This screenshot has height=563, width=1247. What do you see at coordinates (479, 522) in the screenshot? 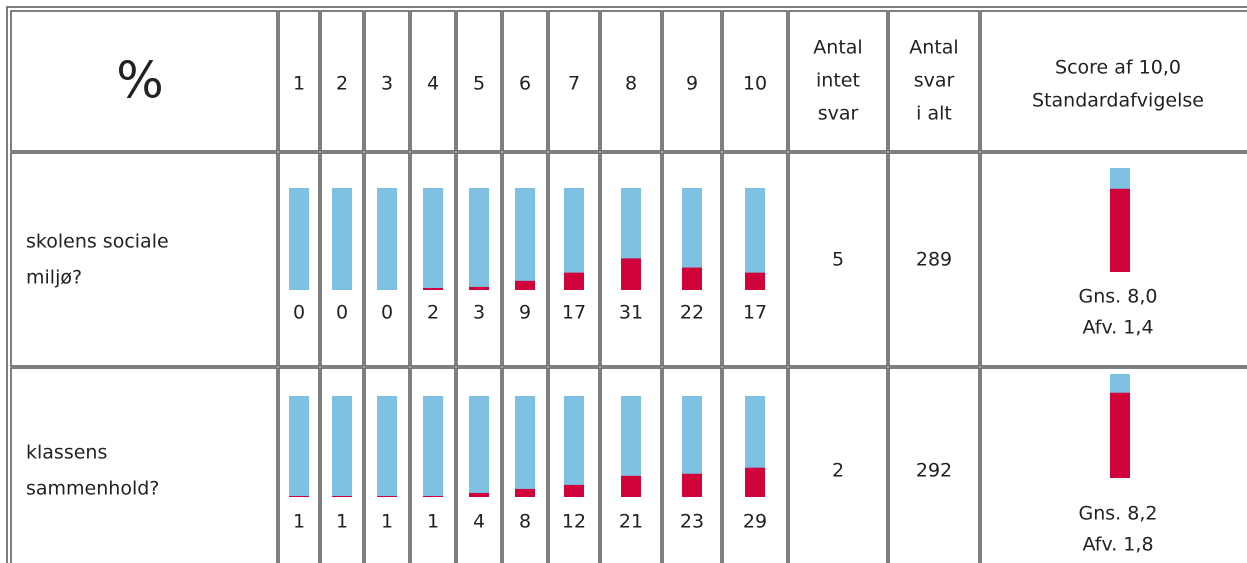
I see `value-label: 4` at bounding box center [479, 522].